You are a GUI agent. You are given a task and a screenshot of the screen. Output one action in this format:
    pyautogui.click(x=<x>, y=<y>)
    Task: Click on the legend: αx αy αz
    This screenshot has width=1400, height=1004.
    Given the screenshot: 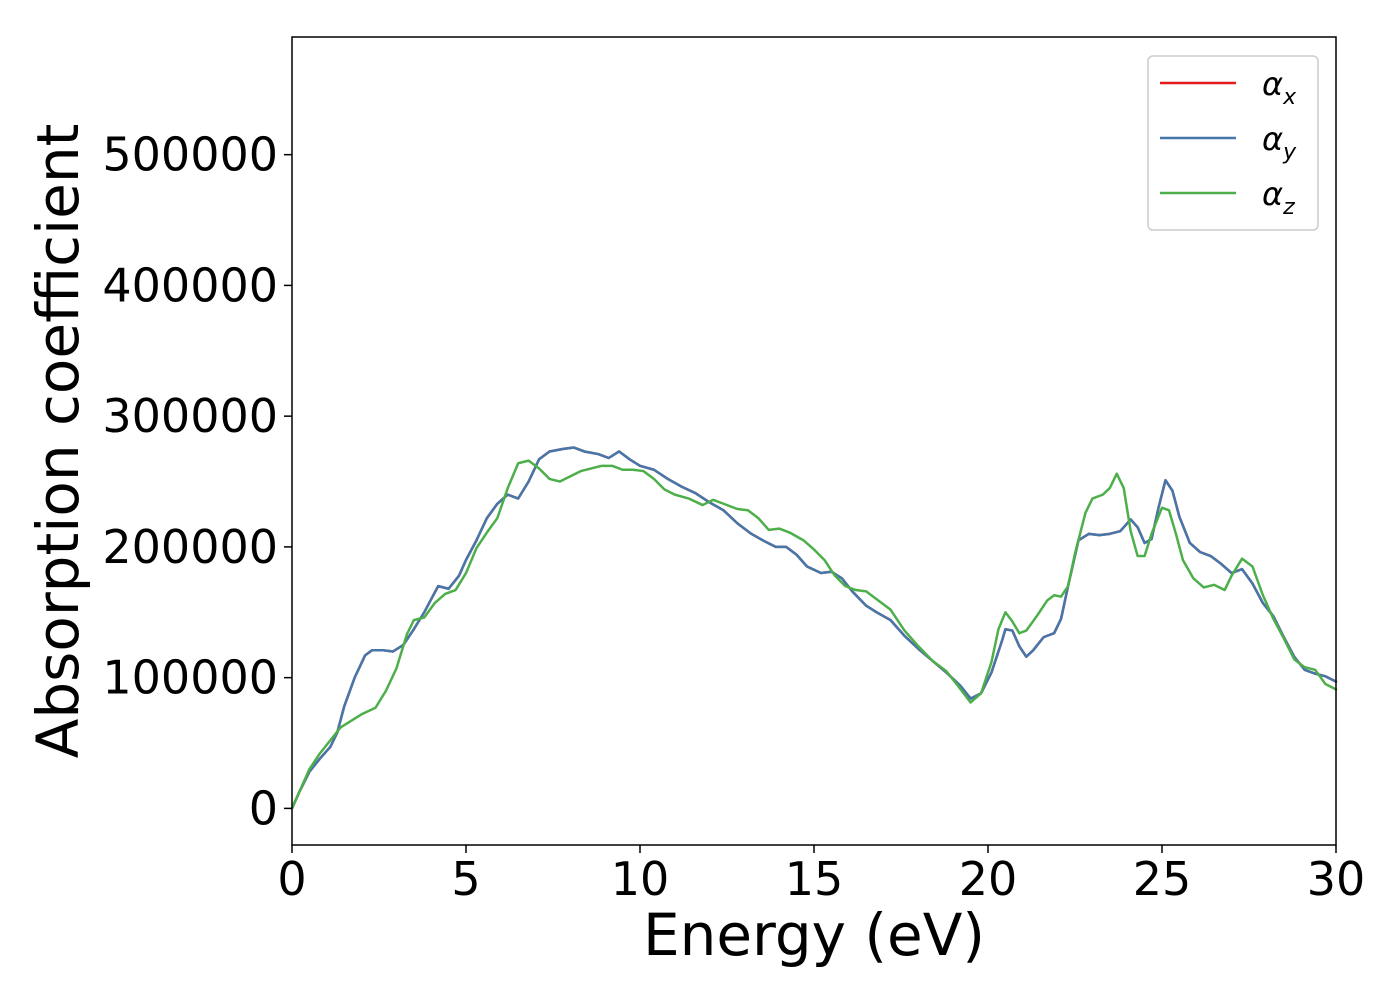 What is the action you would take?
    pyautogui.click(x=1233, y=143)
    